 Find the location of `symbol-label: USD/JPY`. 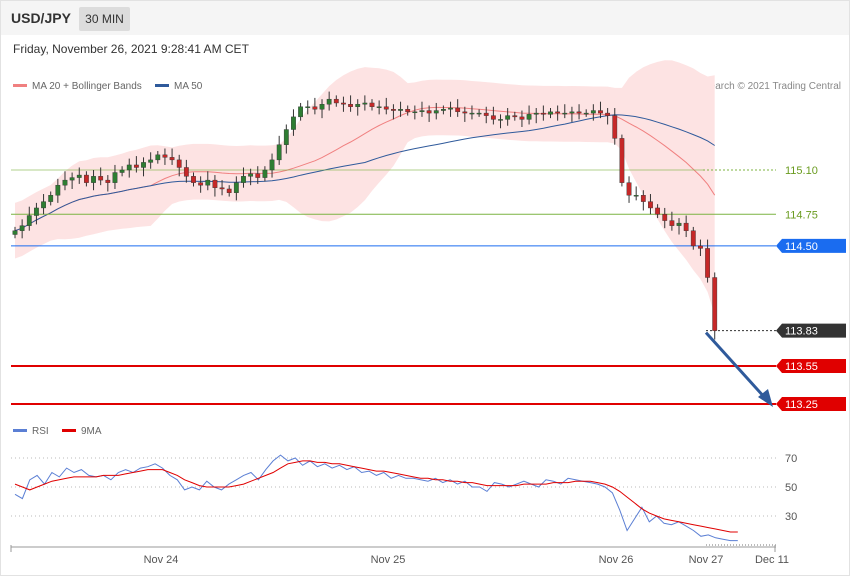

symbol-label: USD/JPY is located at coordinates (41, 18).